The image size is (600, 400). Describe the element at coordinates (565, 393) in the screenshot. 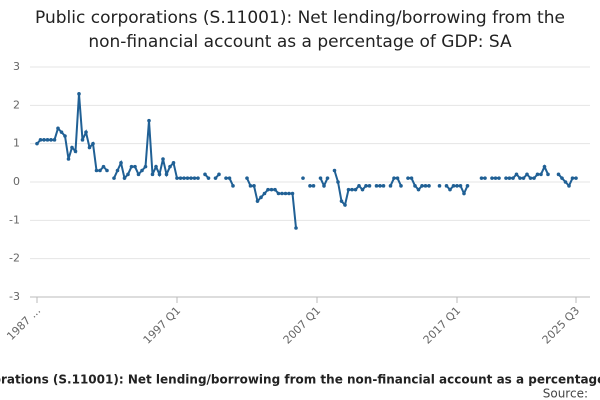

I see `source-label: Source:` at that location.